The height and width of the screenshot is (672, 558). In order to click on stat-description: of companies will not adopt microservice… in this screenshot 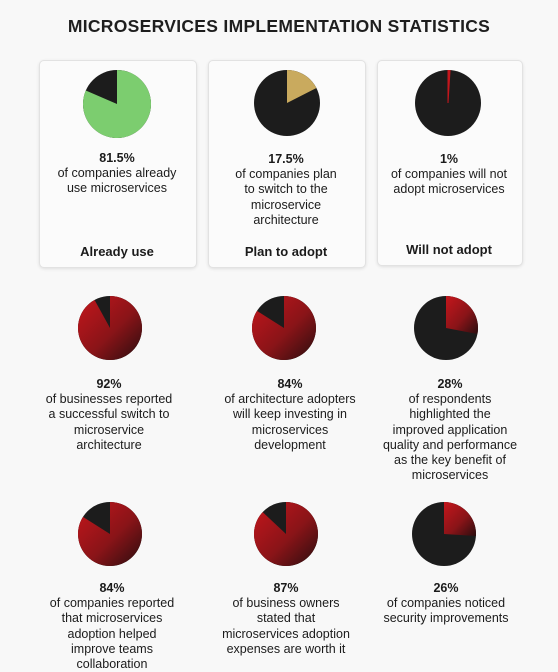, I will do `click(449, 182)`.